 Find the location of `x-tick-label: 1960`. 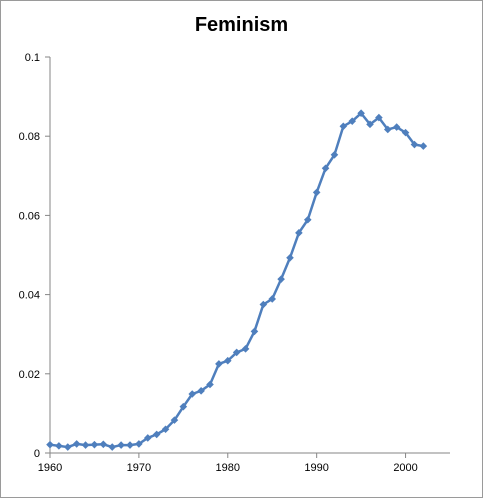

x-tick-label: 1960 is located at coordinates (50, 468).